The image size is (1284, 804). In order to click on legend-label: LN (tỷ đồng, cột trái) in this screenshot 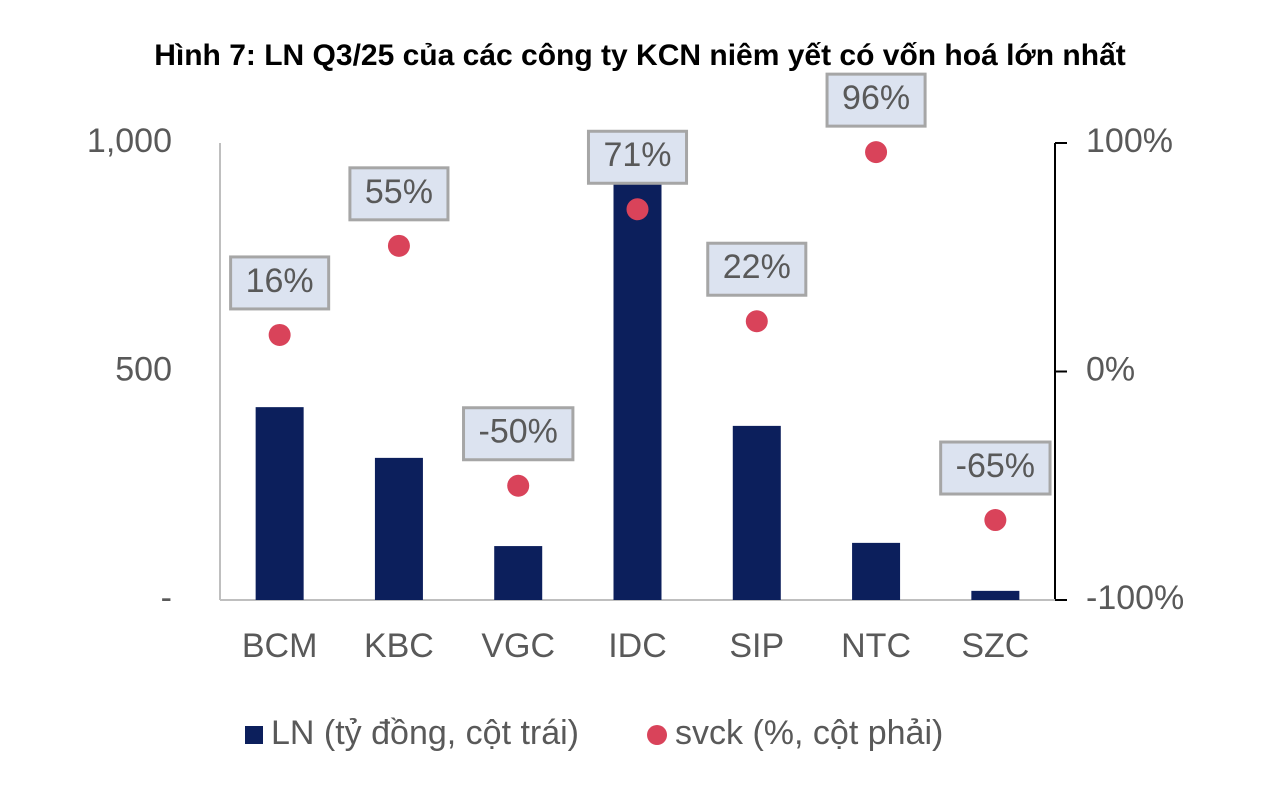, I will do `click(425, 733)`.